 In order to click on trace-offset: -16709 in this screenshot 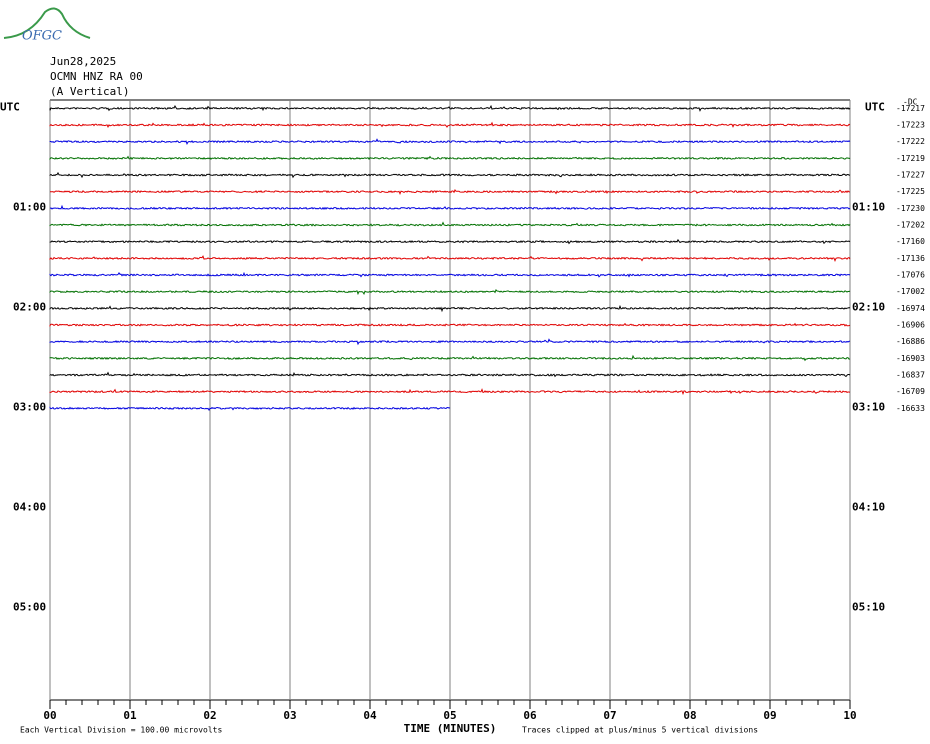, I will do `click(910, 391)`.